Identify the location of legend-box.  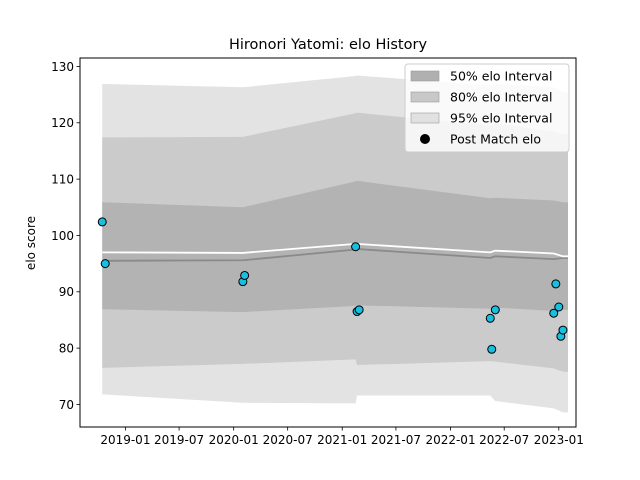
(487, 108).